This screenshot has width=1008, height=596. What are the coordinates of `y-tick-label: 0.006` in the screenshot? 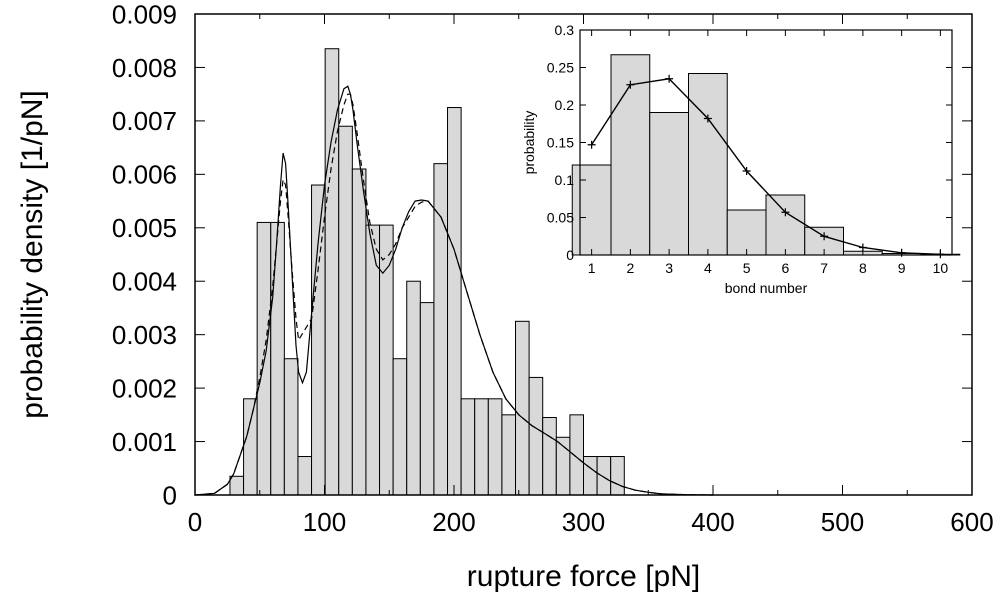 It's located at (144, 175).